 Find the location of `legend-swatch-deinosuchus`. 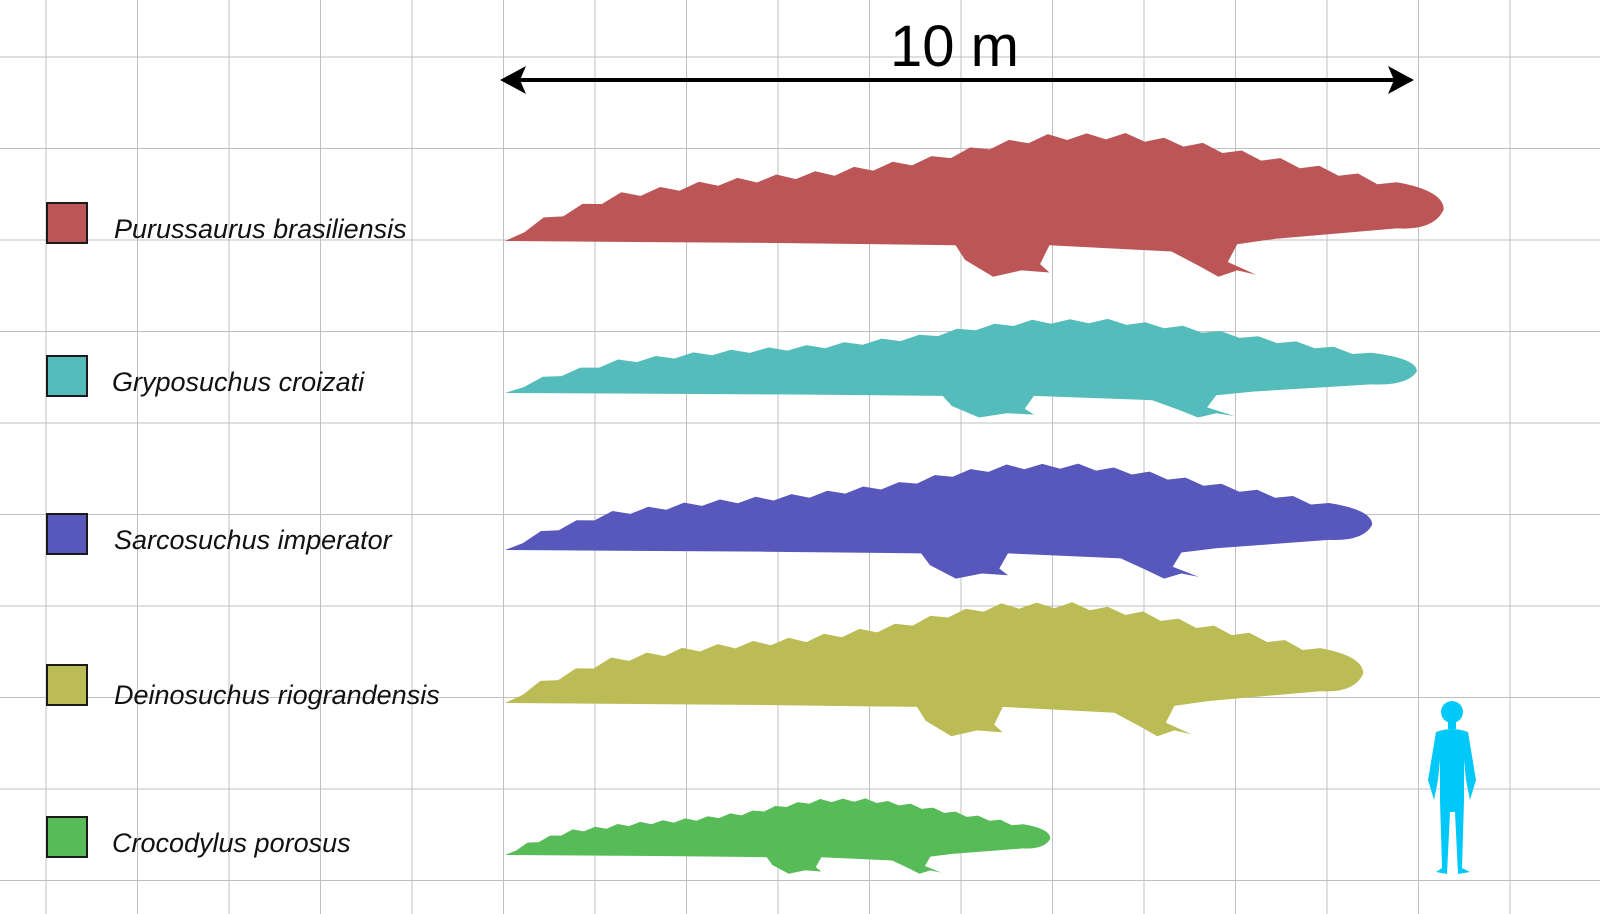

legend-swatch-deinosuchus is located at coordinates (67, 685).